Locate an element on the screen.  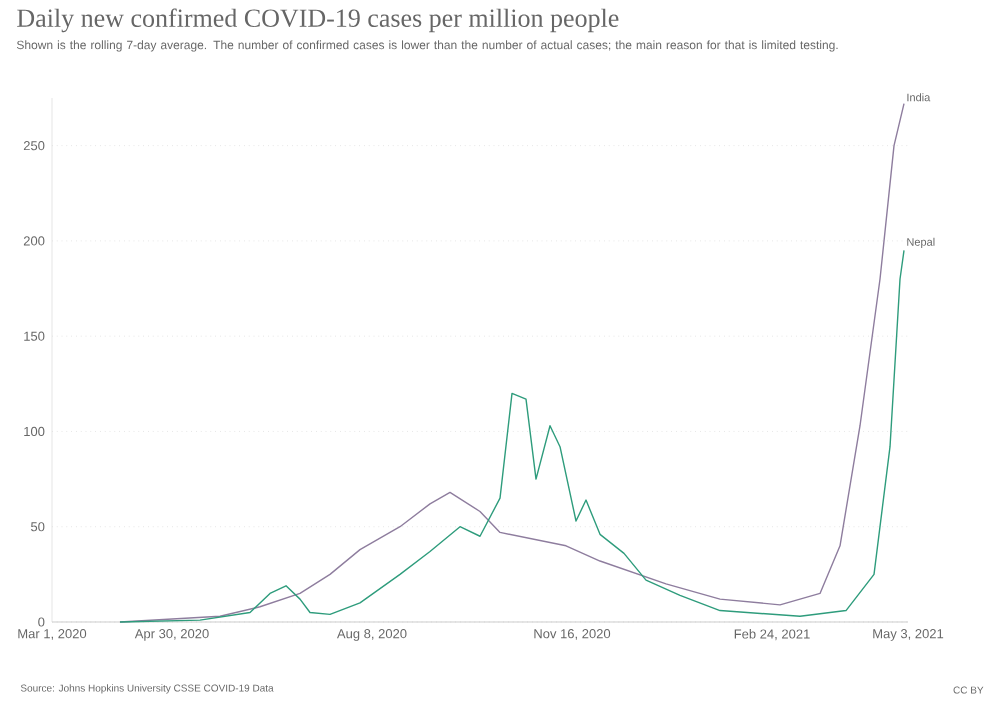
chart-title: Daily new confirmed COVID-19 cases per million people is located at coordinates (318, 20).